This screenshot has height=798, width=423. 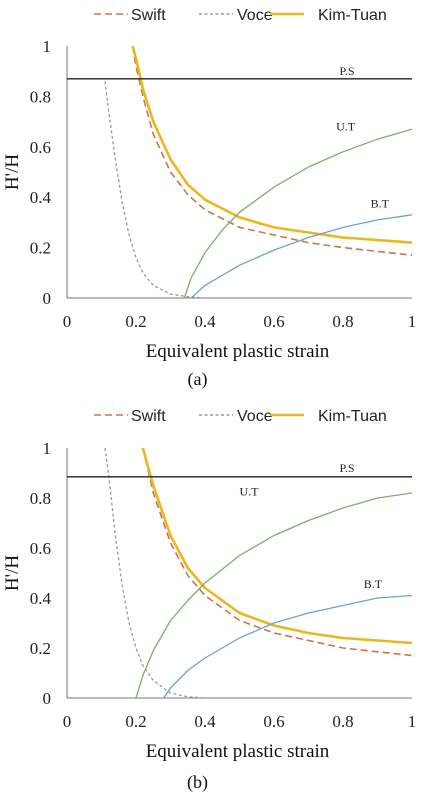 What do you see at coordinates (197, 782) in the screenshot?
I see `panel-caption: (b)` at bounding box center [197, 782].